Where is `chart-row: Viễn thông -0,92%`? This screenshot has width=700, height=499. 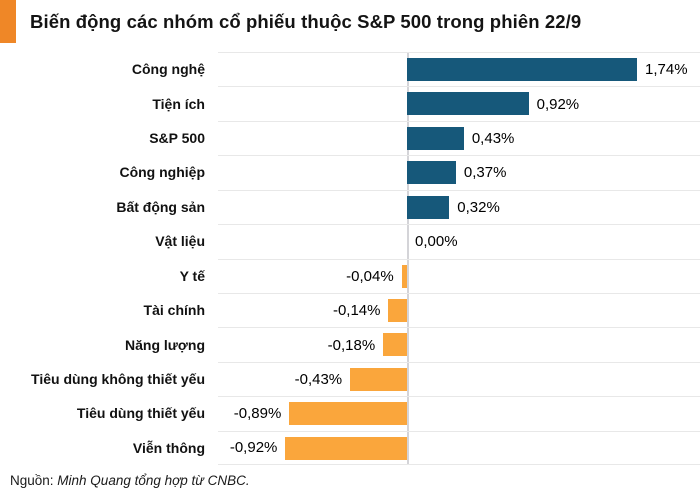
chart-row: Viễn thông -0,92% is located at coordinates (350, 448).